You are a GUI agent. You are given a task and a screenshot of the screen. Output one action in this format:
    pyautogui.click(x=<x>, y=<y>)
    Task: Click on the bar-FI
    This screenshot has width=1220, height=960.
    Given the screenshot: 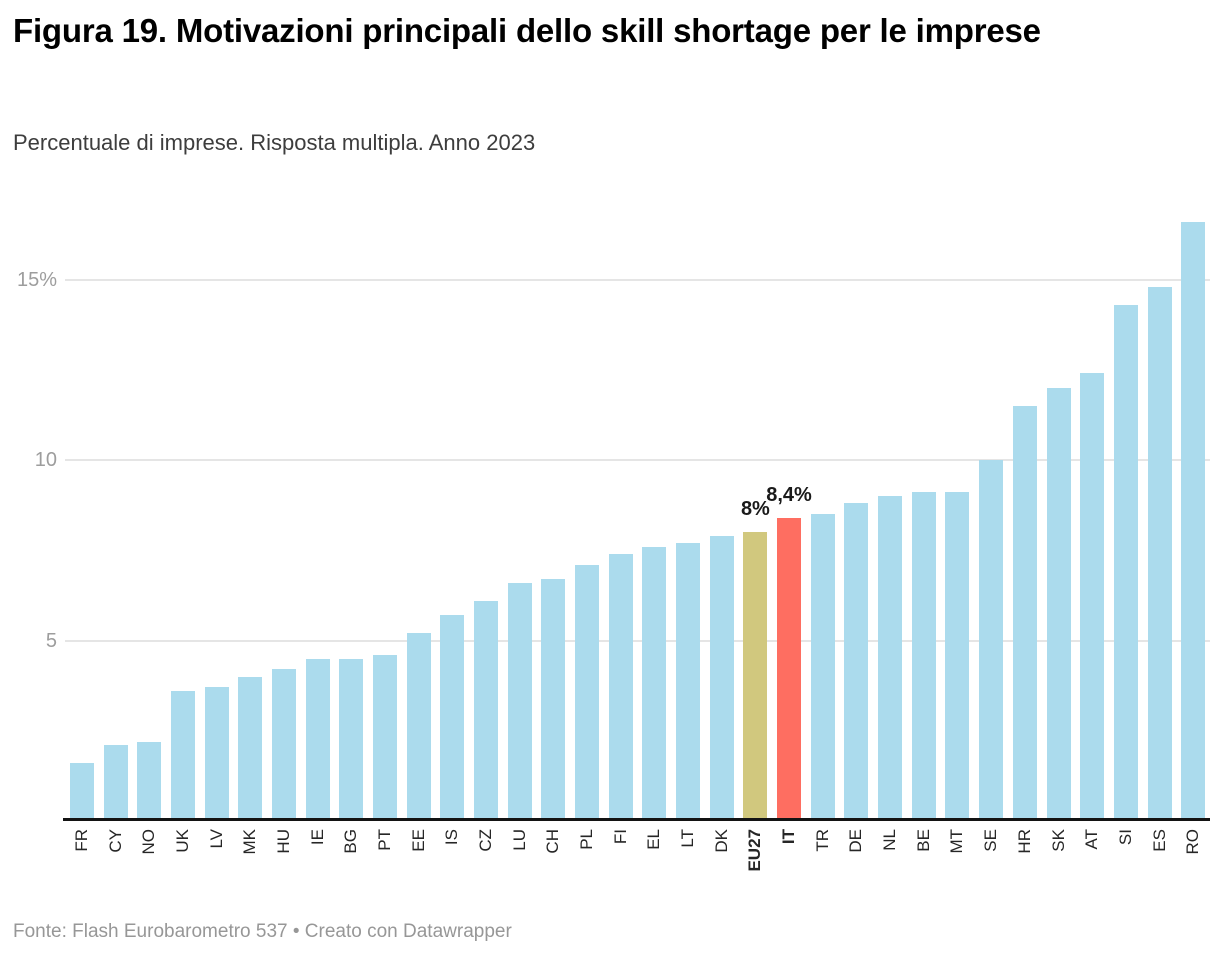 What is the action you would take?
    pyautogui.click(x=620, y=687)
    